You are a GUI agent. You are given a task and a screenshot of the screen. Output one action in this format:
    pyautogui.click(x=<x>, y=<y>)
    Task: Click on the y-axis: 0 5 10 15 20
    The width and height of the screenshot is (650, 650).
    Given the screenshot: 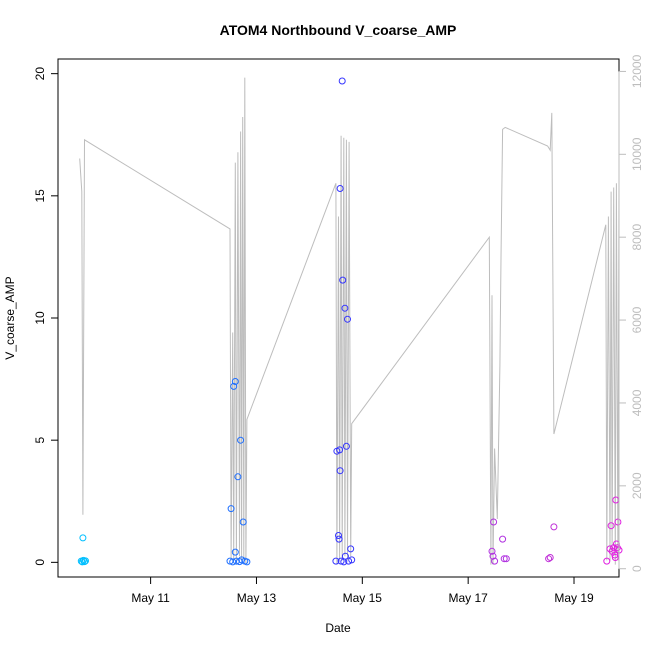 What is the action you would take?
    pyautogui.click(x=46, y=316)
    